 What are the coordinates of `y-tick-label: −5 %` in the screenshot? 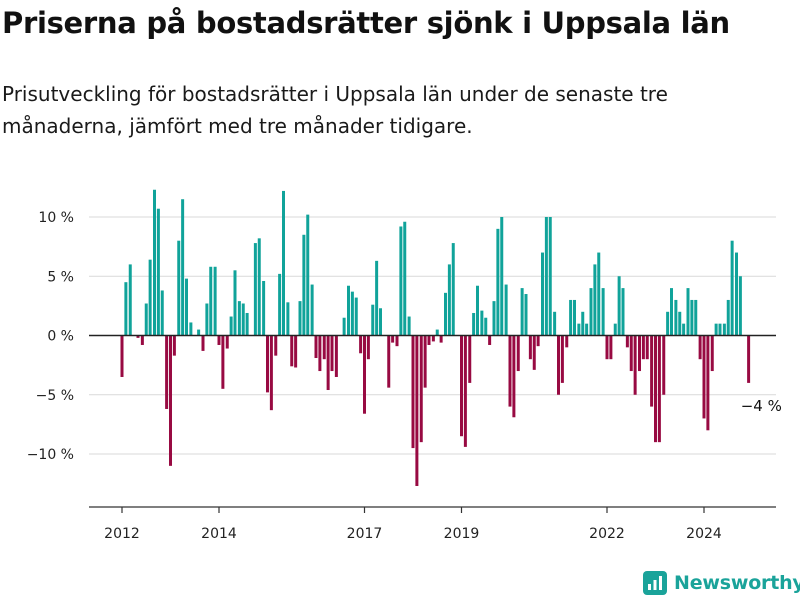 It's located at (55, 396).